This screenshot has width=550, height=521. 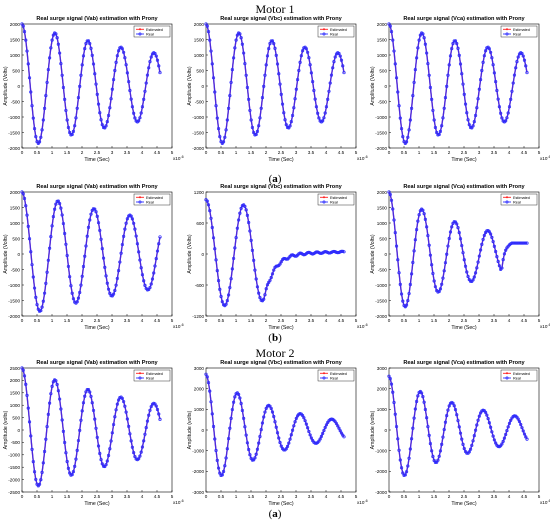 I want to click on y-tick-label: 1500, so click(x=15, y=39).